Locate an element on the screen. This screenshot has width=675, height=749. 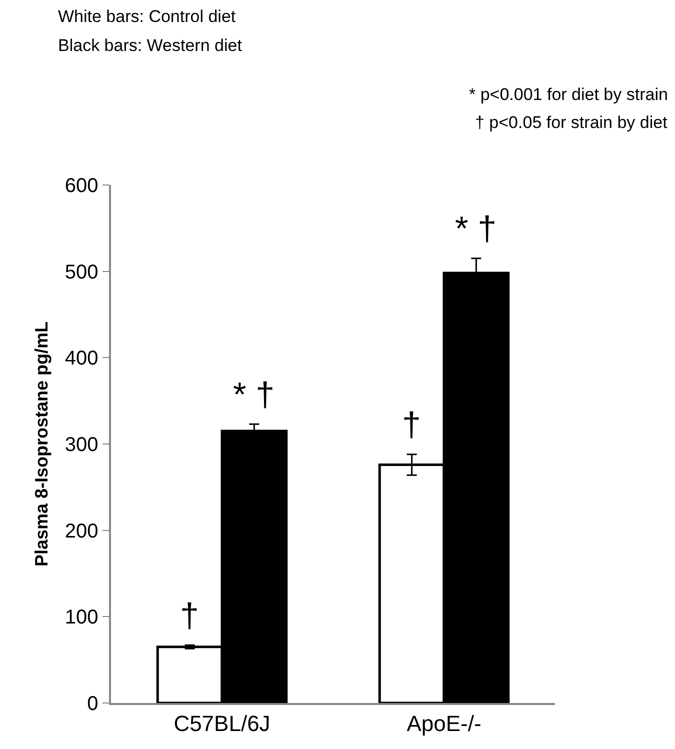
text: White bars: Control diet is located at coordinates (147, 16).